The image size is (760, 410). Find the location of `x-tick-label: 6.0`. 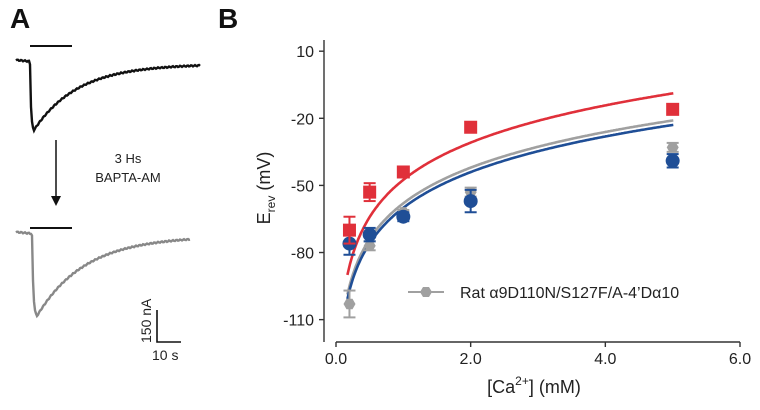

x-tick-label: 6.0 is located at coordinates (740, 359).